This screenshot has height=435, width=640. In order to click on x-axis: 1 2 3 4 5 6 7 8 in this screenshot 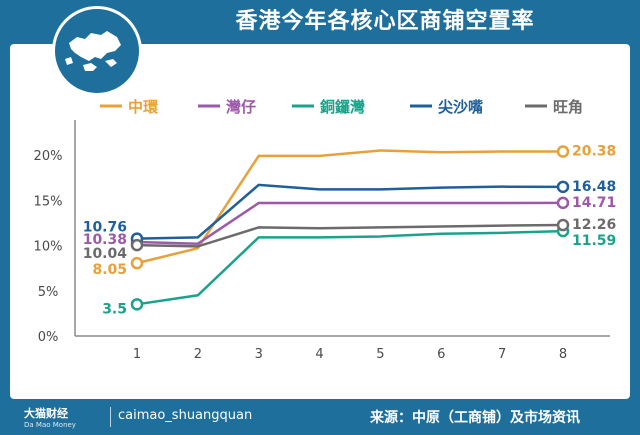, I will do `click(342, 348)`.